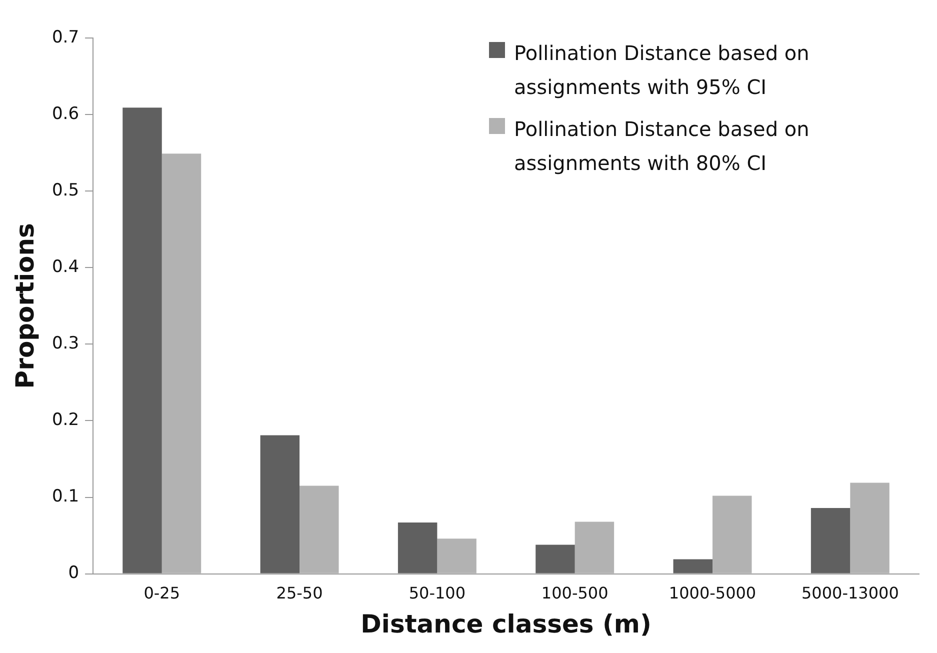 Image resolution: width=937 pixels, height=653 pixels. Describe the element at coordinates (662, 70) in the screenshot. I see `legend-label: Pollination Distance based on assignments with 95% CI` at that location.